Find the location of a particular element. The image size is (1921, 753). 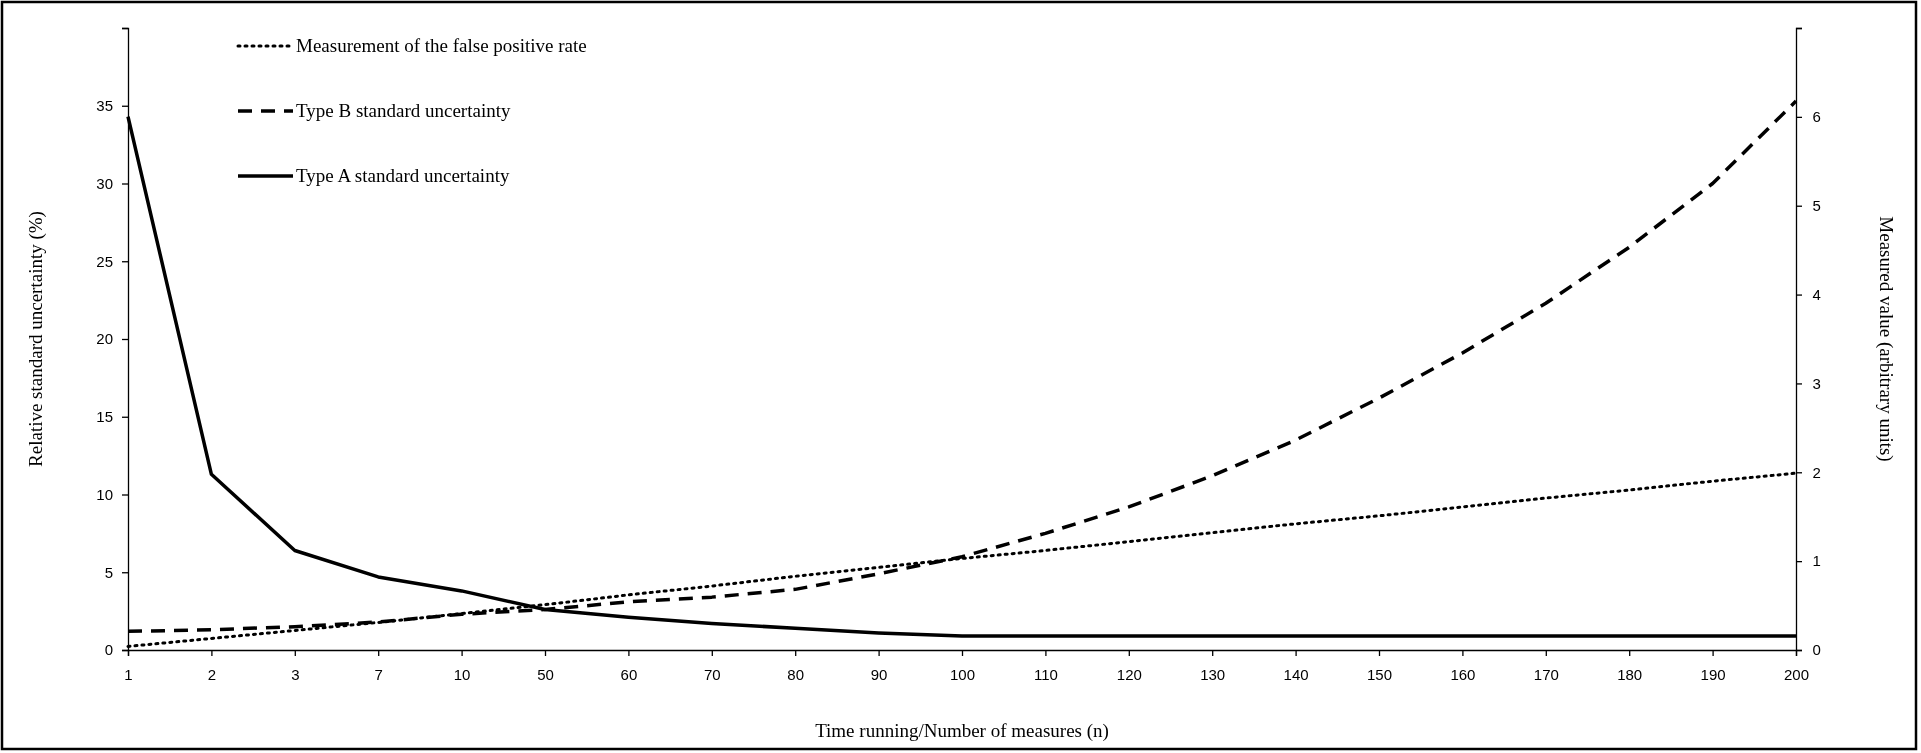

y2-tick-label: 6 is located at coordinates (1816, 117).